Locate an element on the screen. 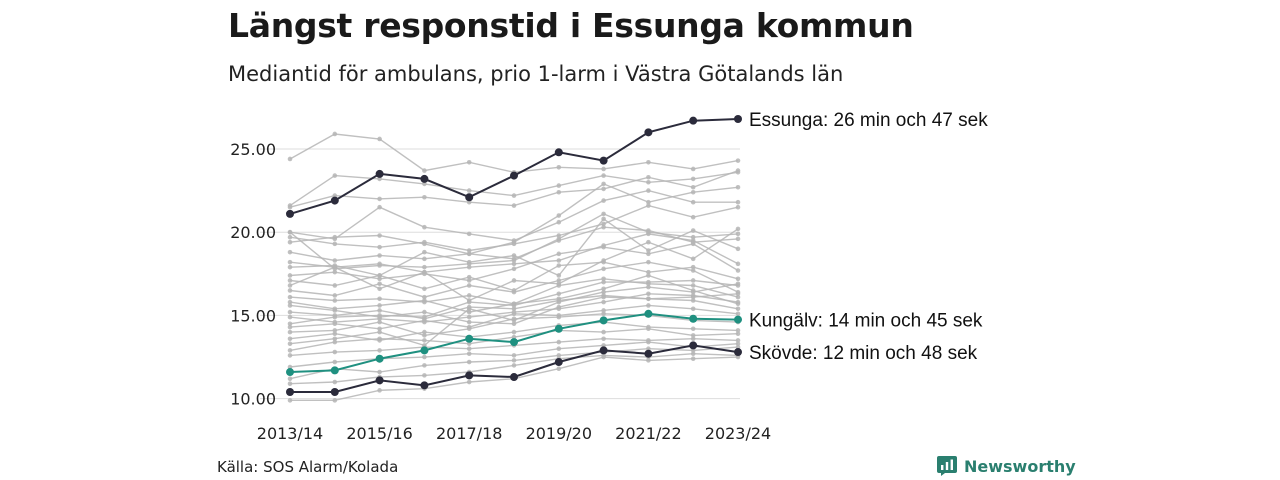 This screenshot has width=1280, height=480. end-label-kungalv: Kungälv: 14 min och 45 sek is located at coordinates (866, 321).